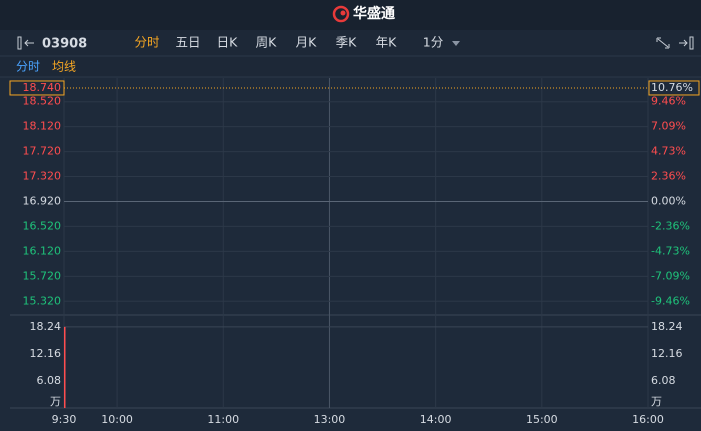  I want to click on y2-tick-label: -4.73%, so click(670, 250).